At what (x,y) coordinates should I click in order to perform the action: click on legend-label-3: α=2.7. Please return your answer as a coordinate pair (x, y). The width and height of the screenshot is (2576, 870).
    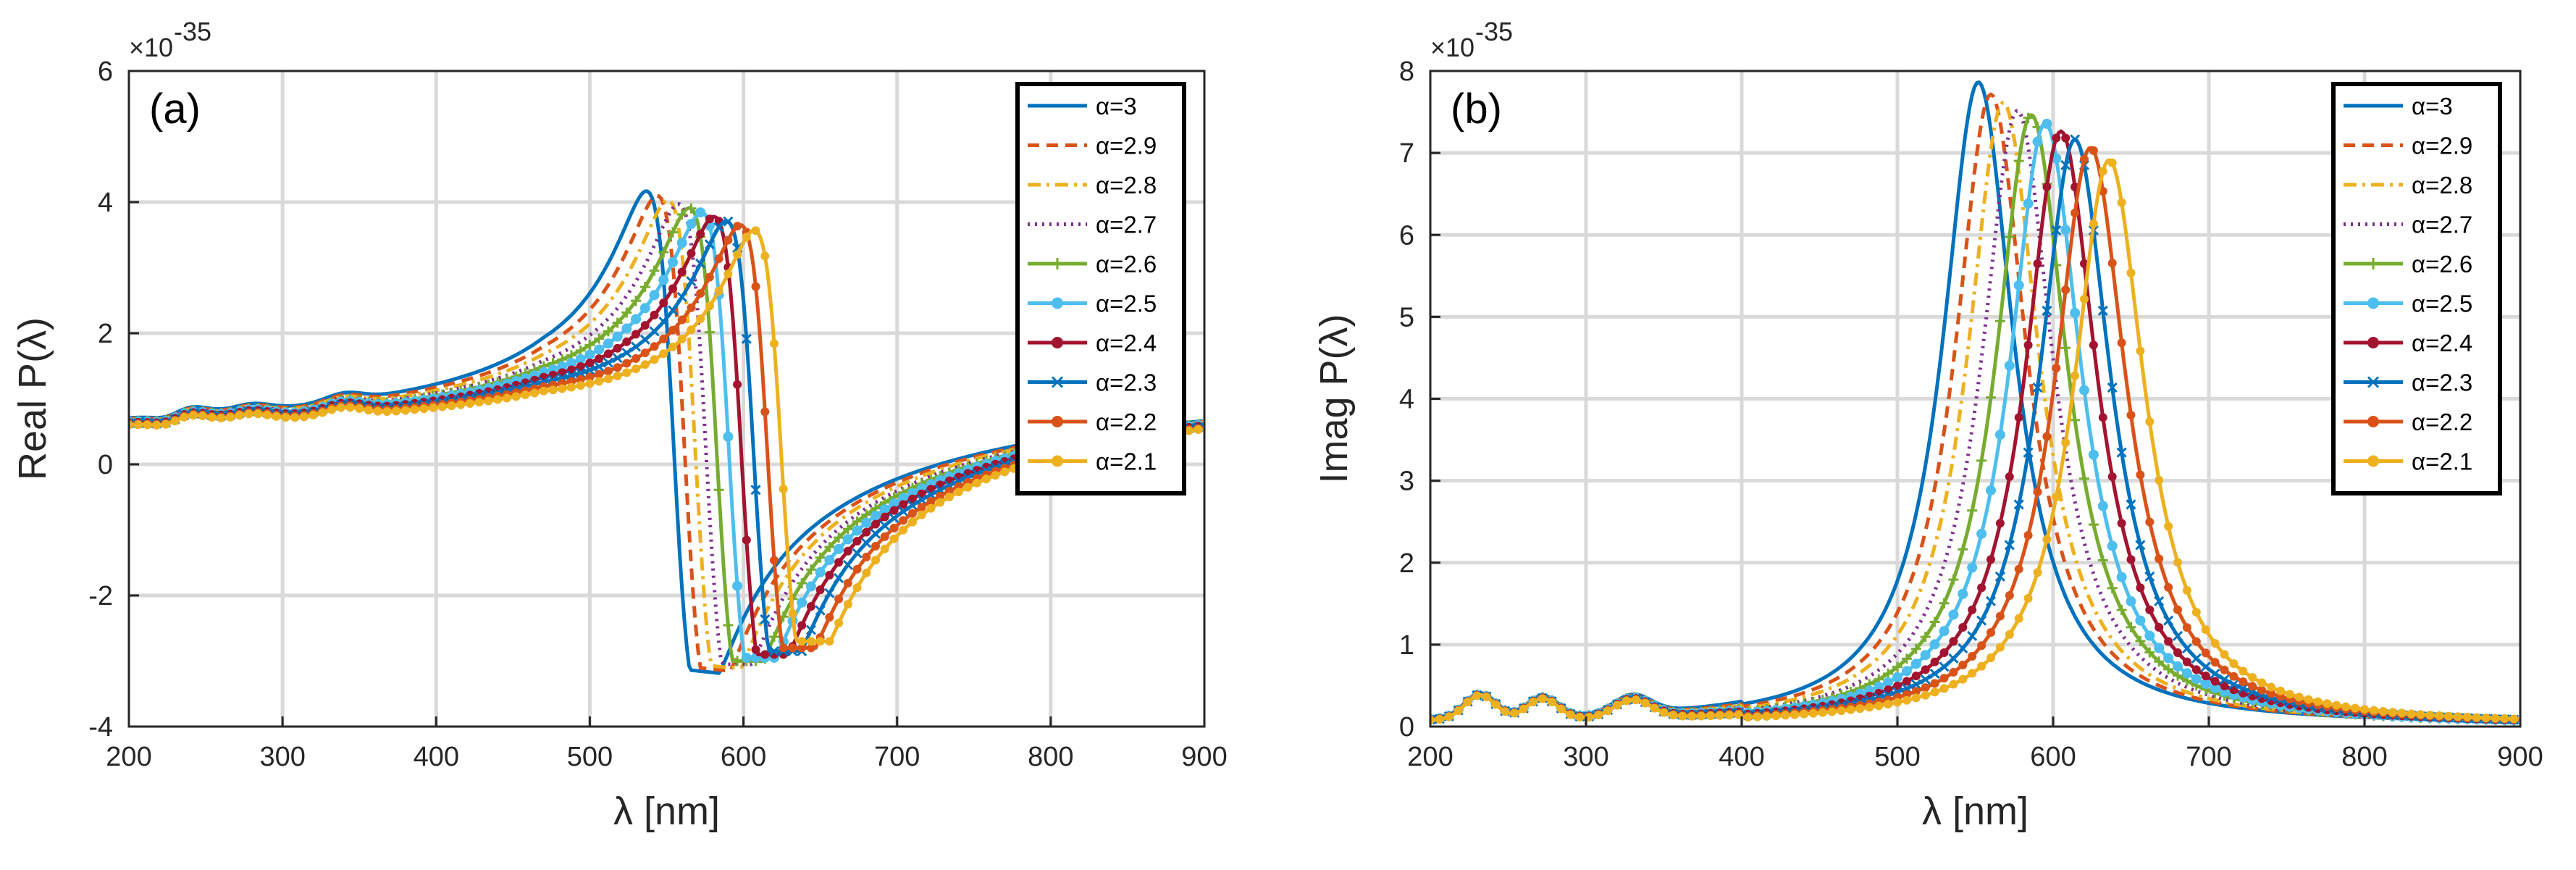
    Looking at the image, I should click on (2442, 225).